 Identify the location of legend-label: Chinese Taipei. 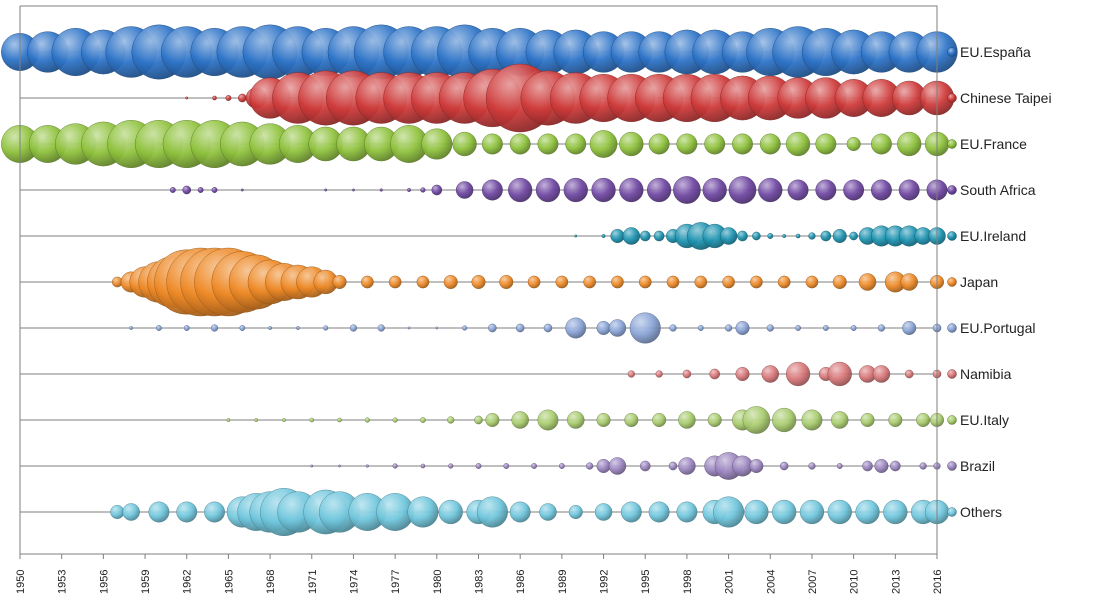
(1006, 98).